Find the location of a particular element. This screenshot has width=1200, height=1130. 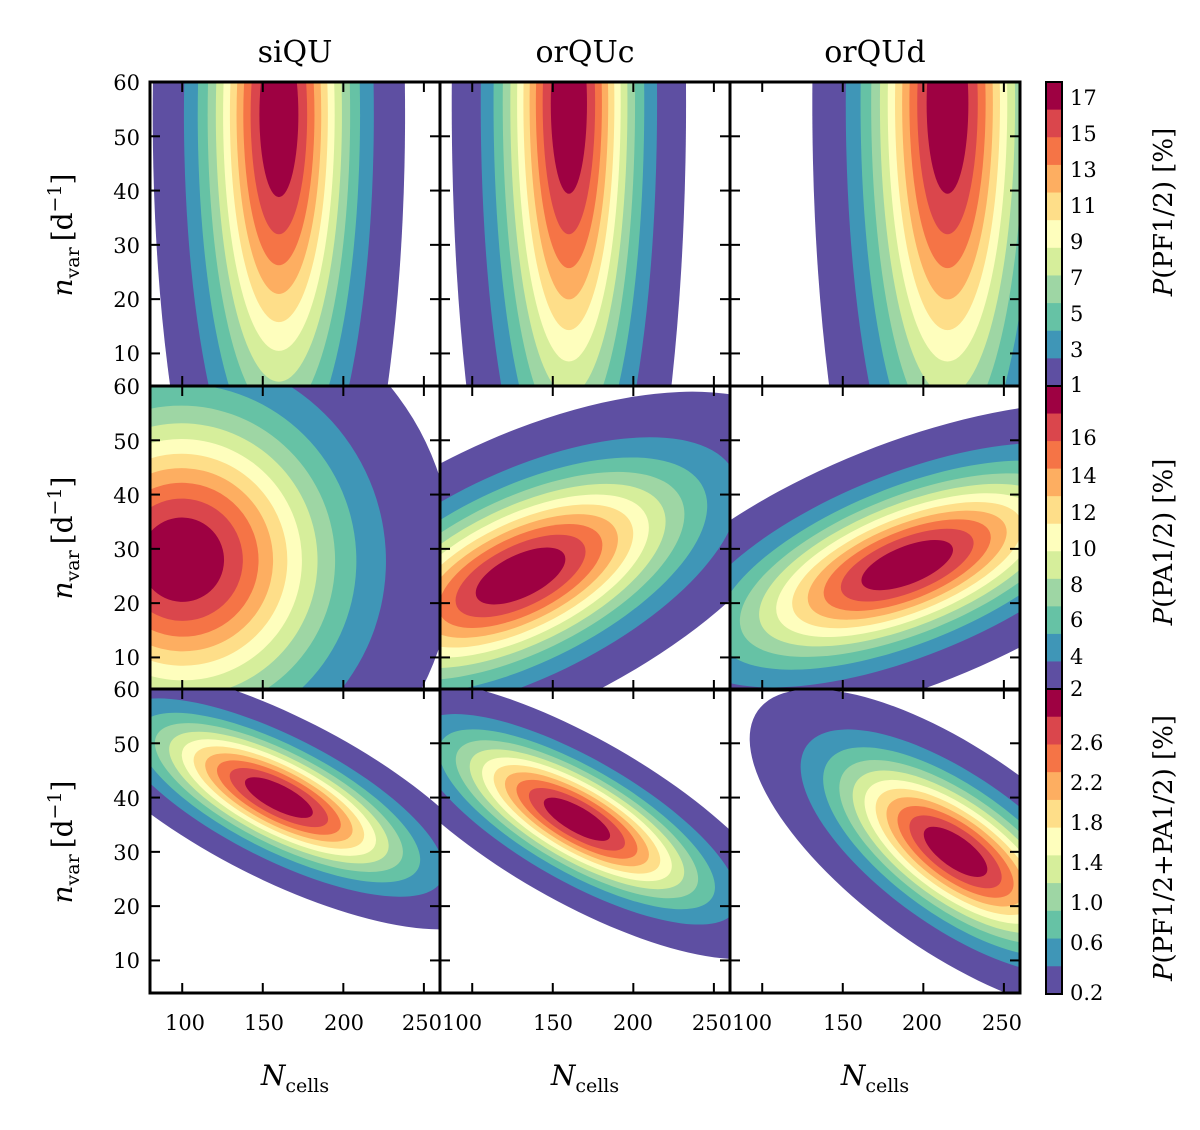

colorbar-label-text: (PF1/2) [%] is located at coordinates (1164, 203).